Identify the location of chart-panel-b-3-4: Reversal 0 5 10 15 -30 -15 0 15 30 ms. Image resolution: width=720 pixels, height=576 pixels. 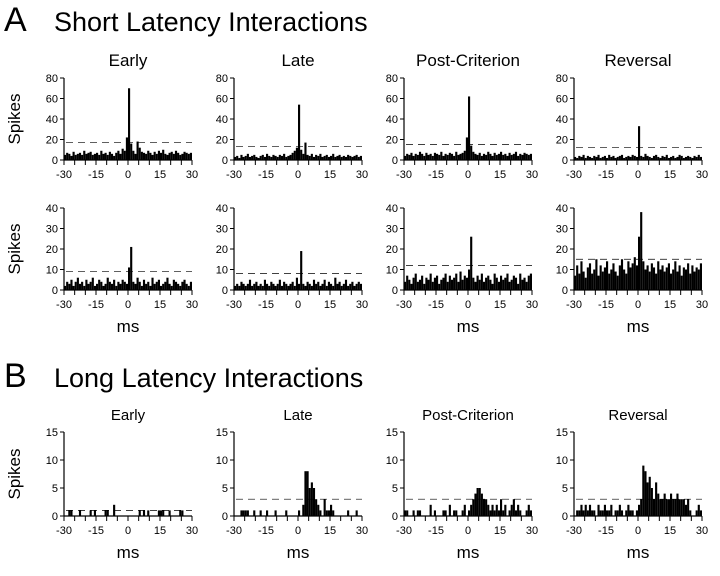
(632, 484).